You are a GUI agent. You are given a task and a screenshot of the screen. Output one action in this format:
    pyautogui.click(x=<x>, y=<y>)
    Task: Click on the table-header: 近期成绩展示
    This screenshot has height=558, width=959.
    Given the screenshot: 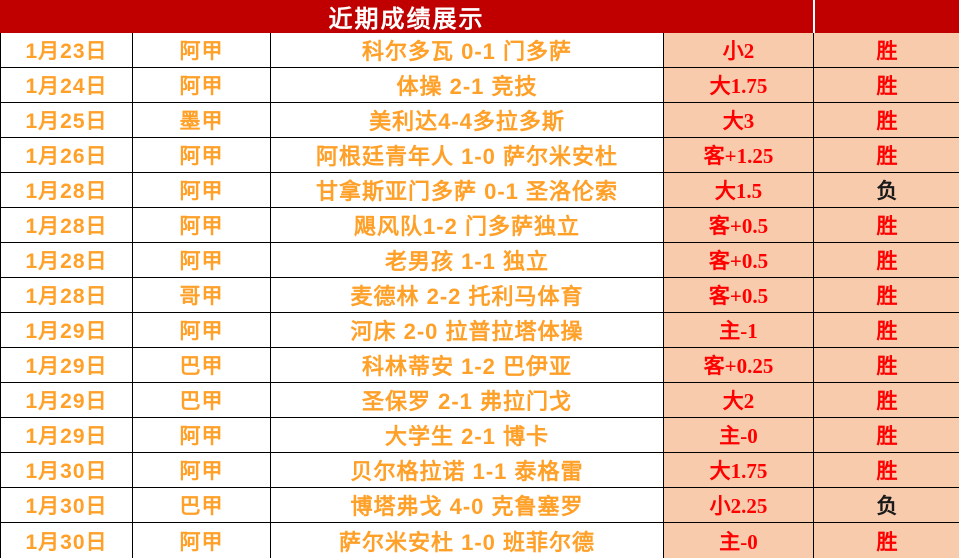 What is the action you would take?
    pyautogui.click(x=479, y=16)
    